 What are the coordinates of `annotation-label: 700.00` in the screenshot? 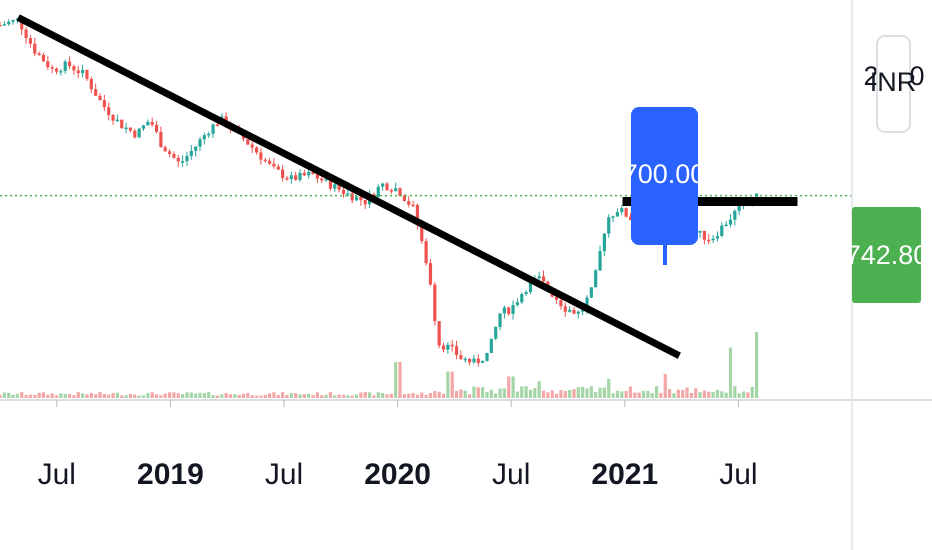 It's located at (664, 174).